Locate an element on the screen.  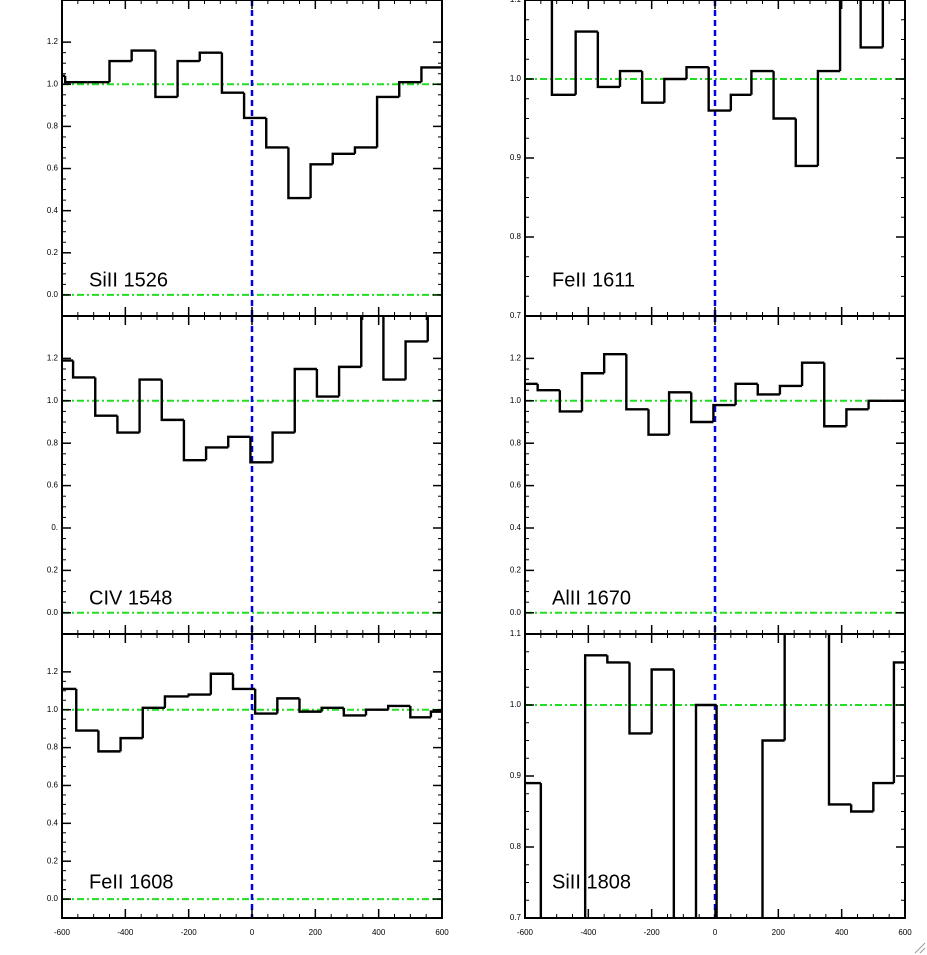
resize-grip is located at coordinates (920, 948).